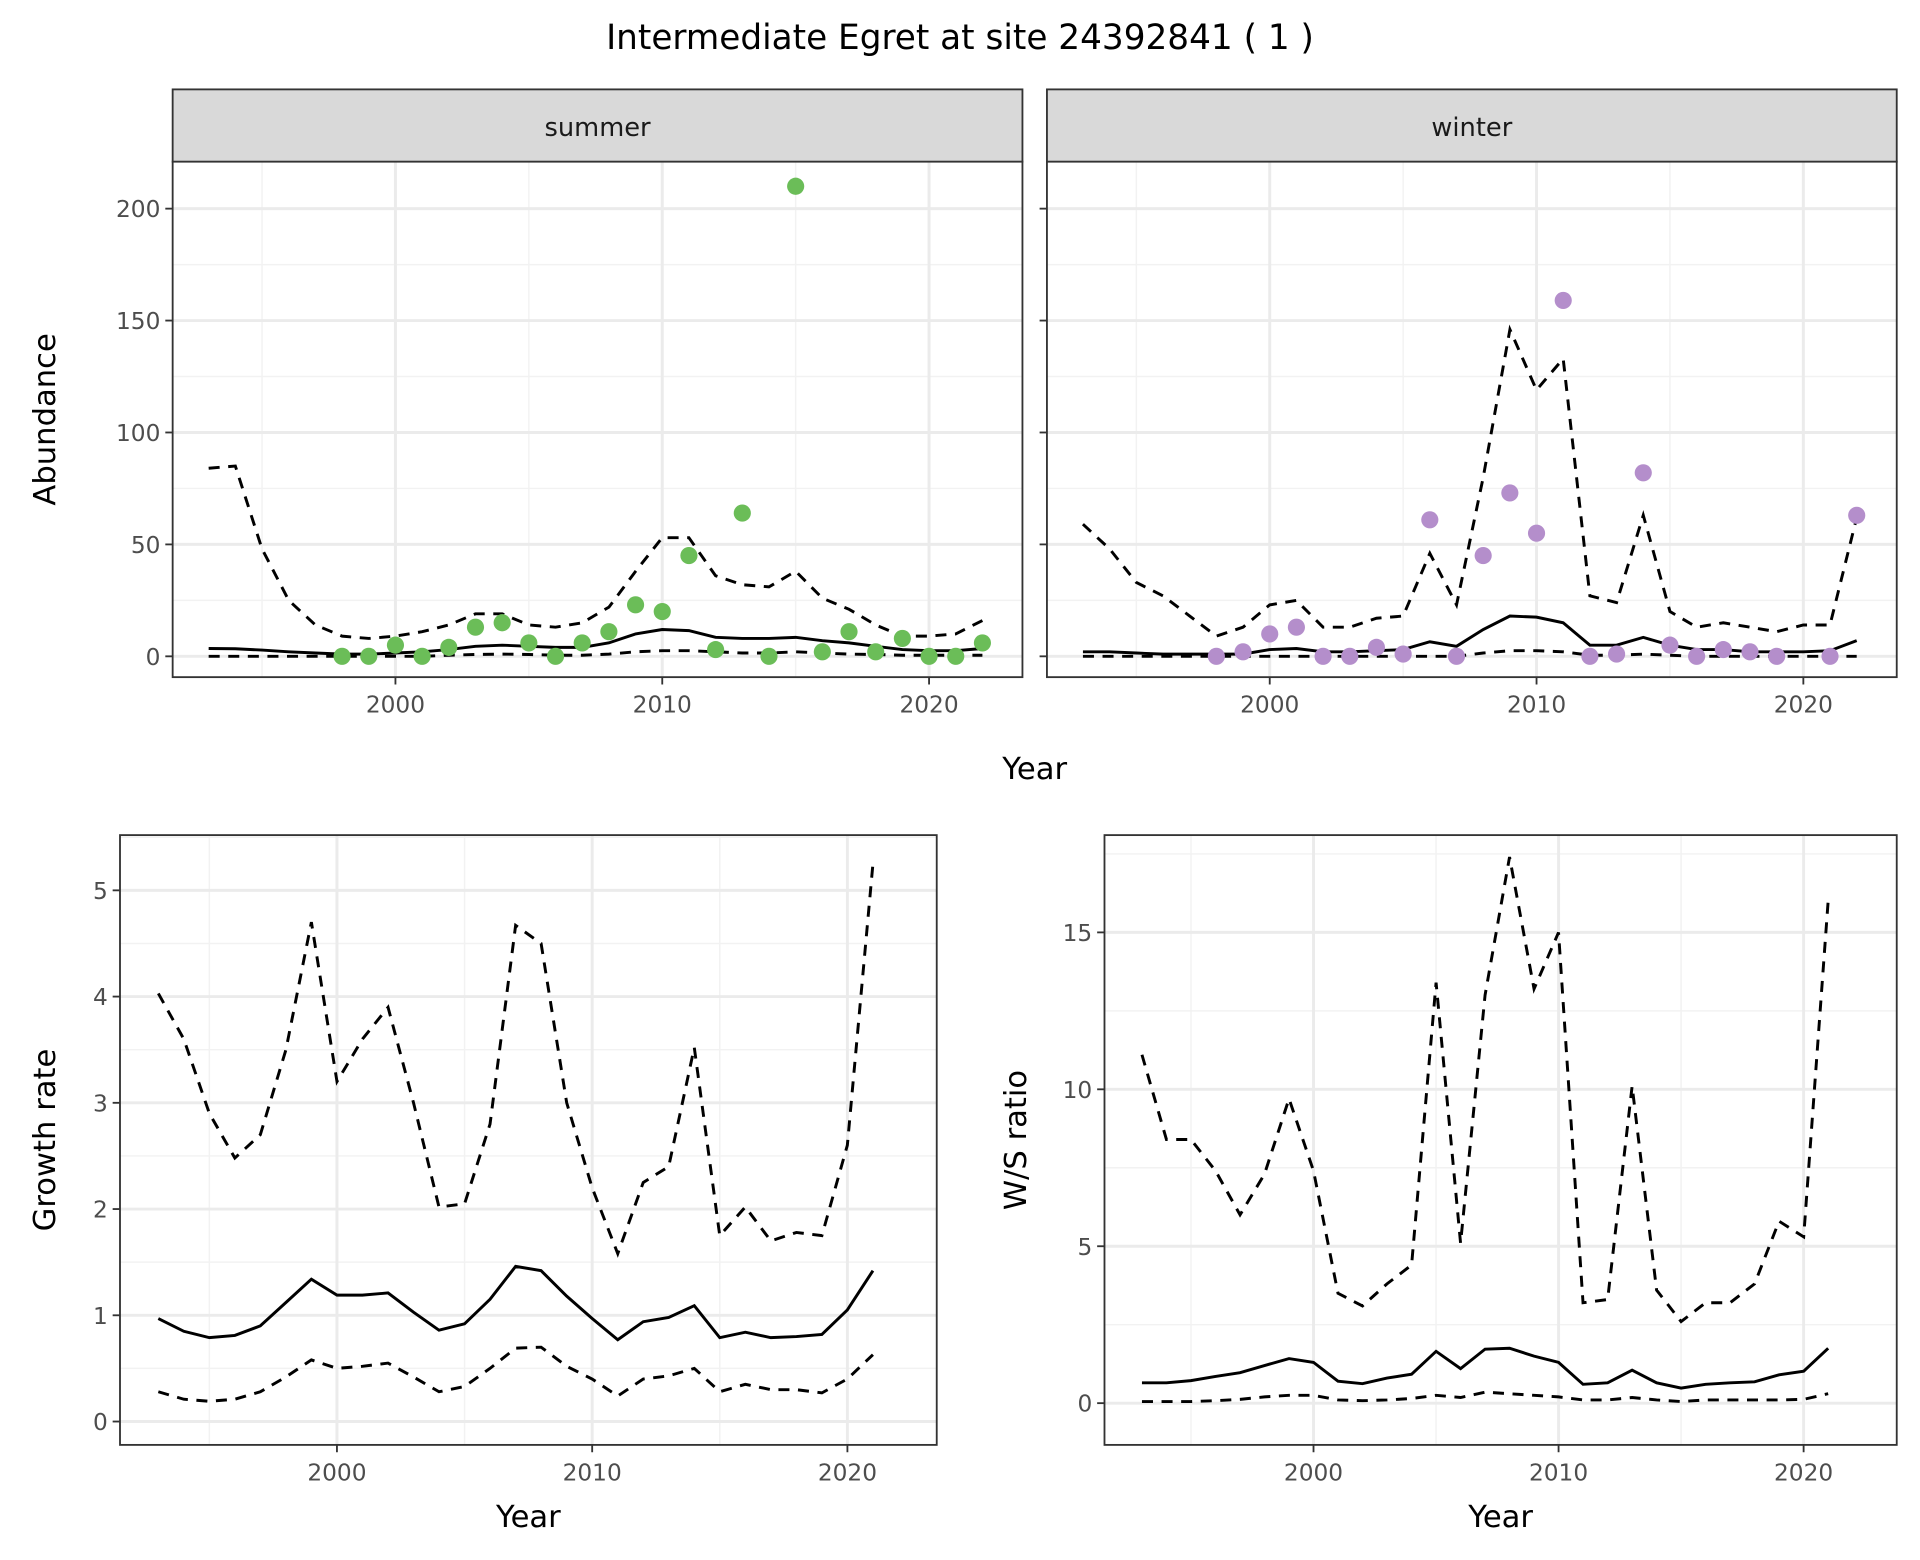  What do you see at coordinates (45, 419) in the screenshot?
I see `y-axis-label: Abundance` at bounding box center [45, 419].